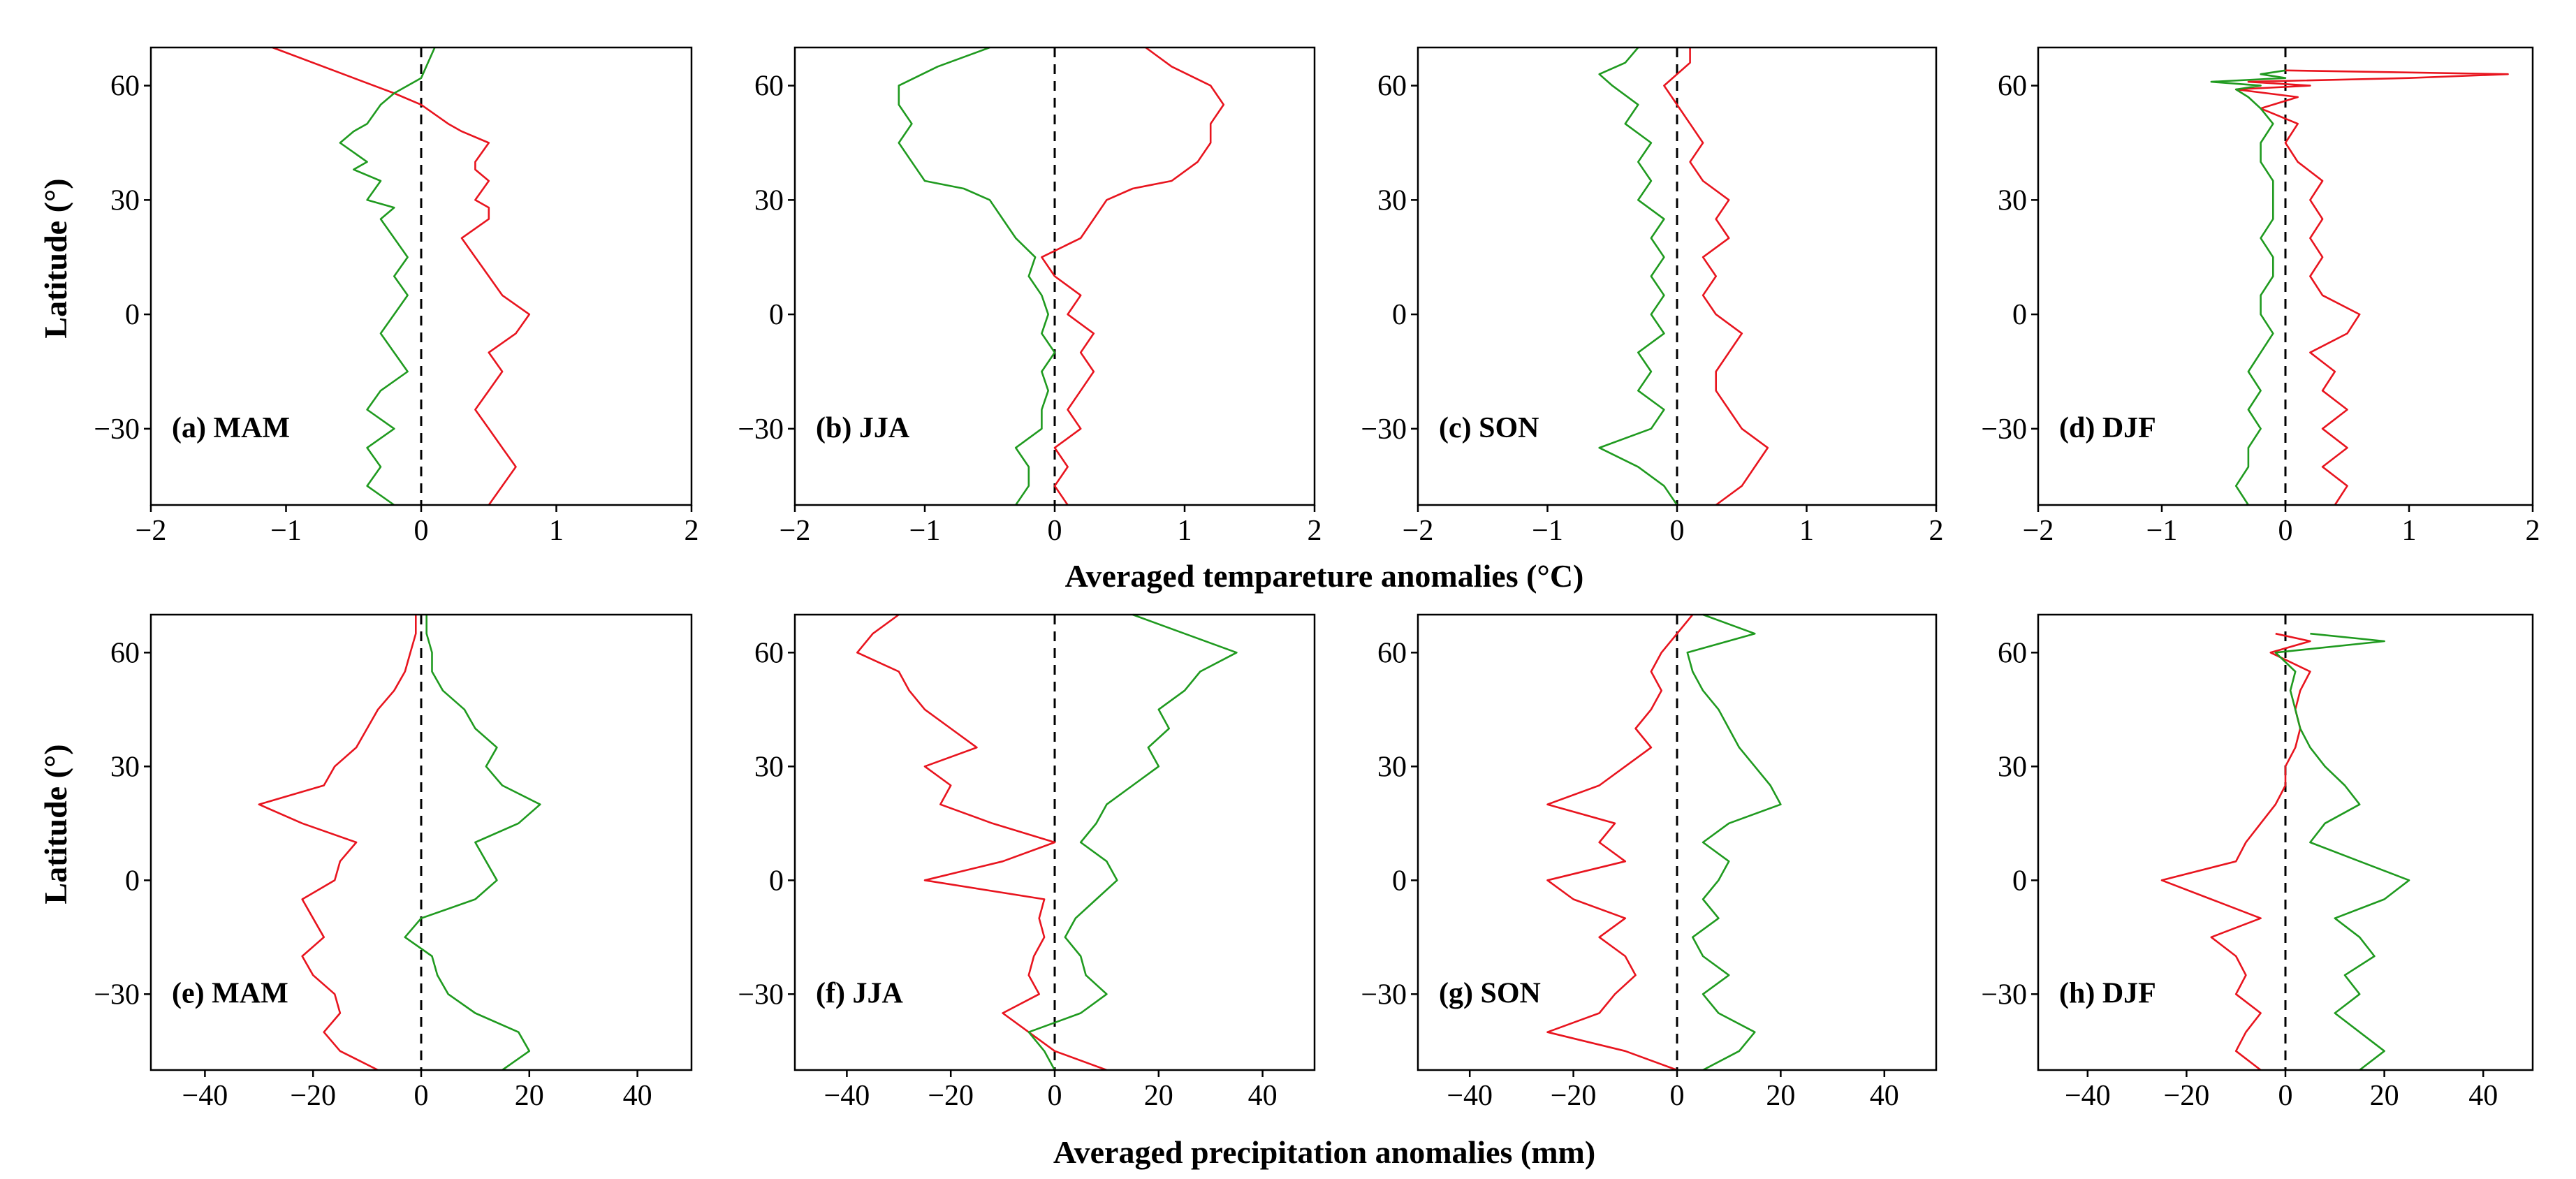 The image size is (2576, 1179). I want to click on panel-label: (f) JJA, so click(859, 993).